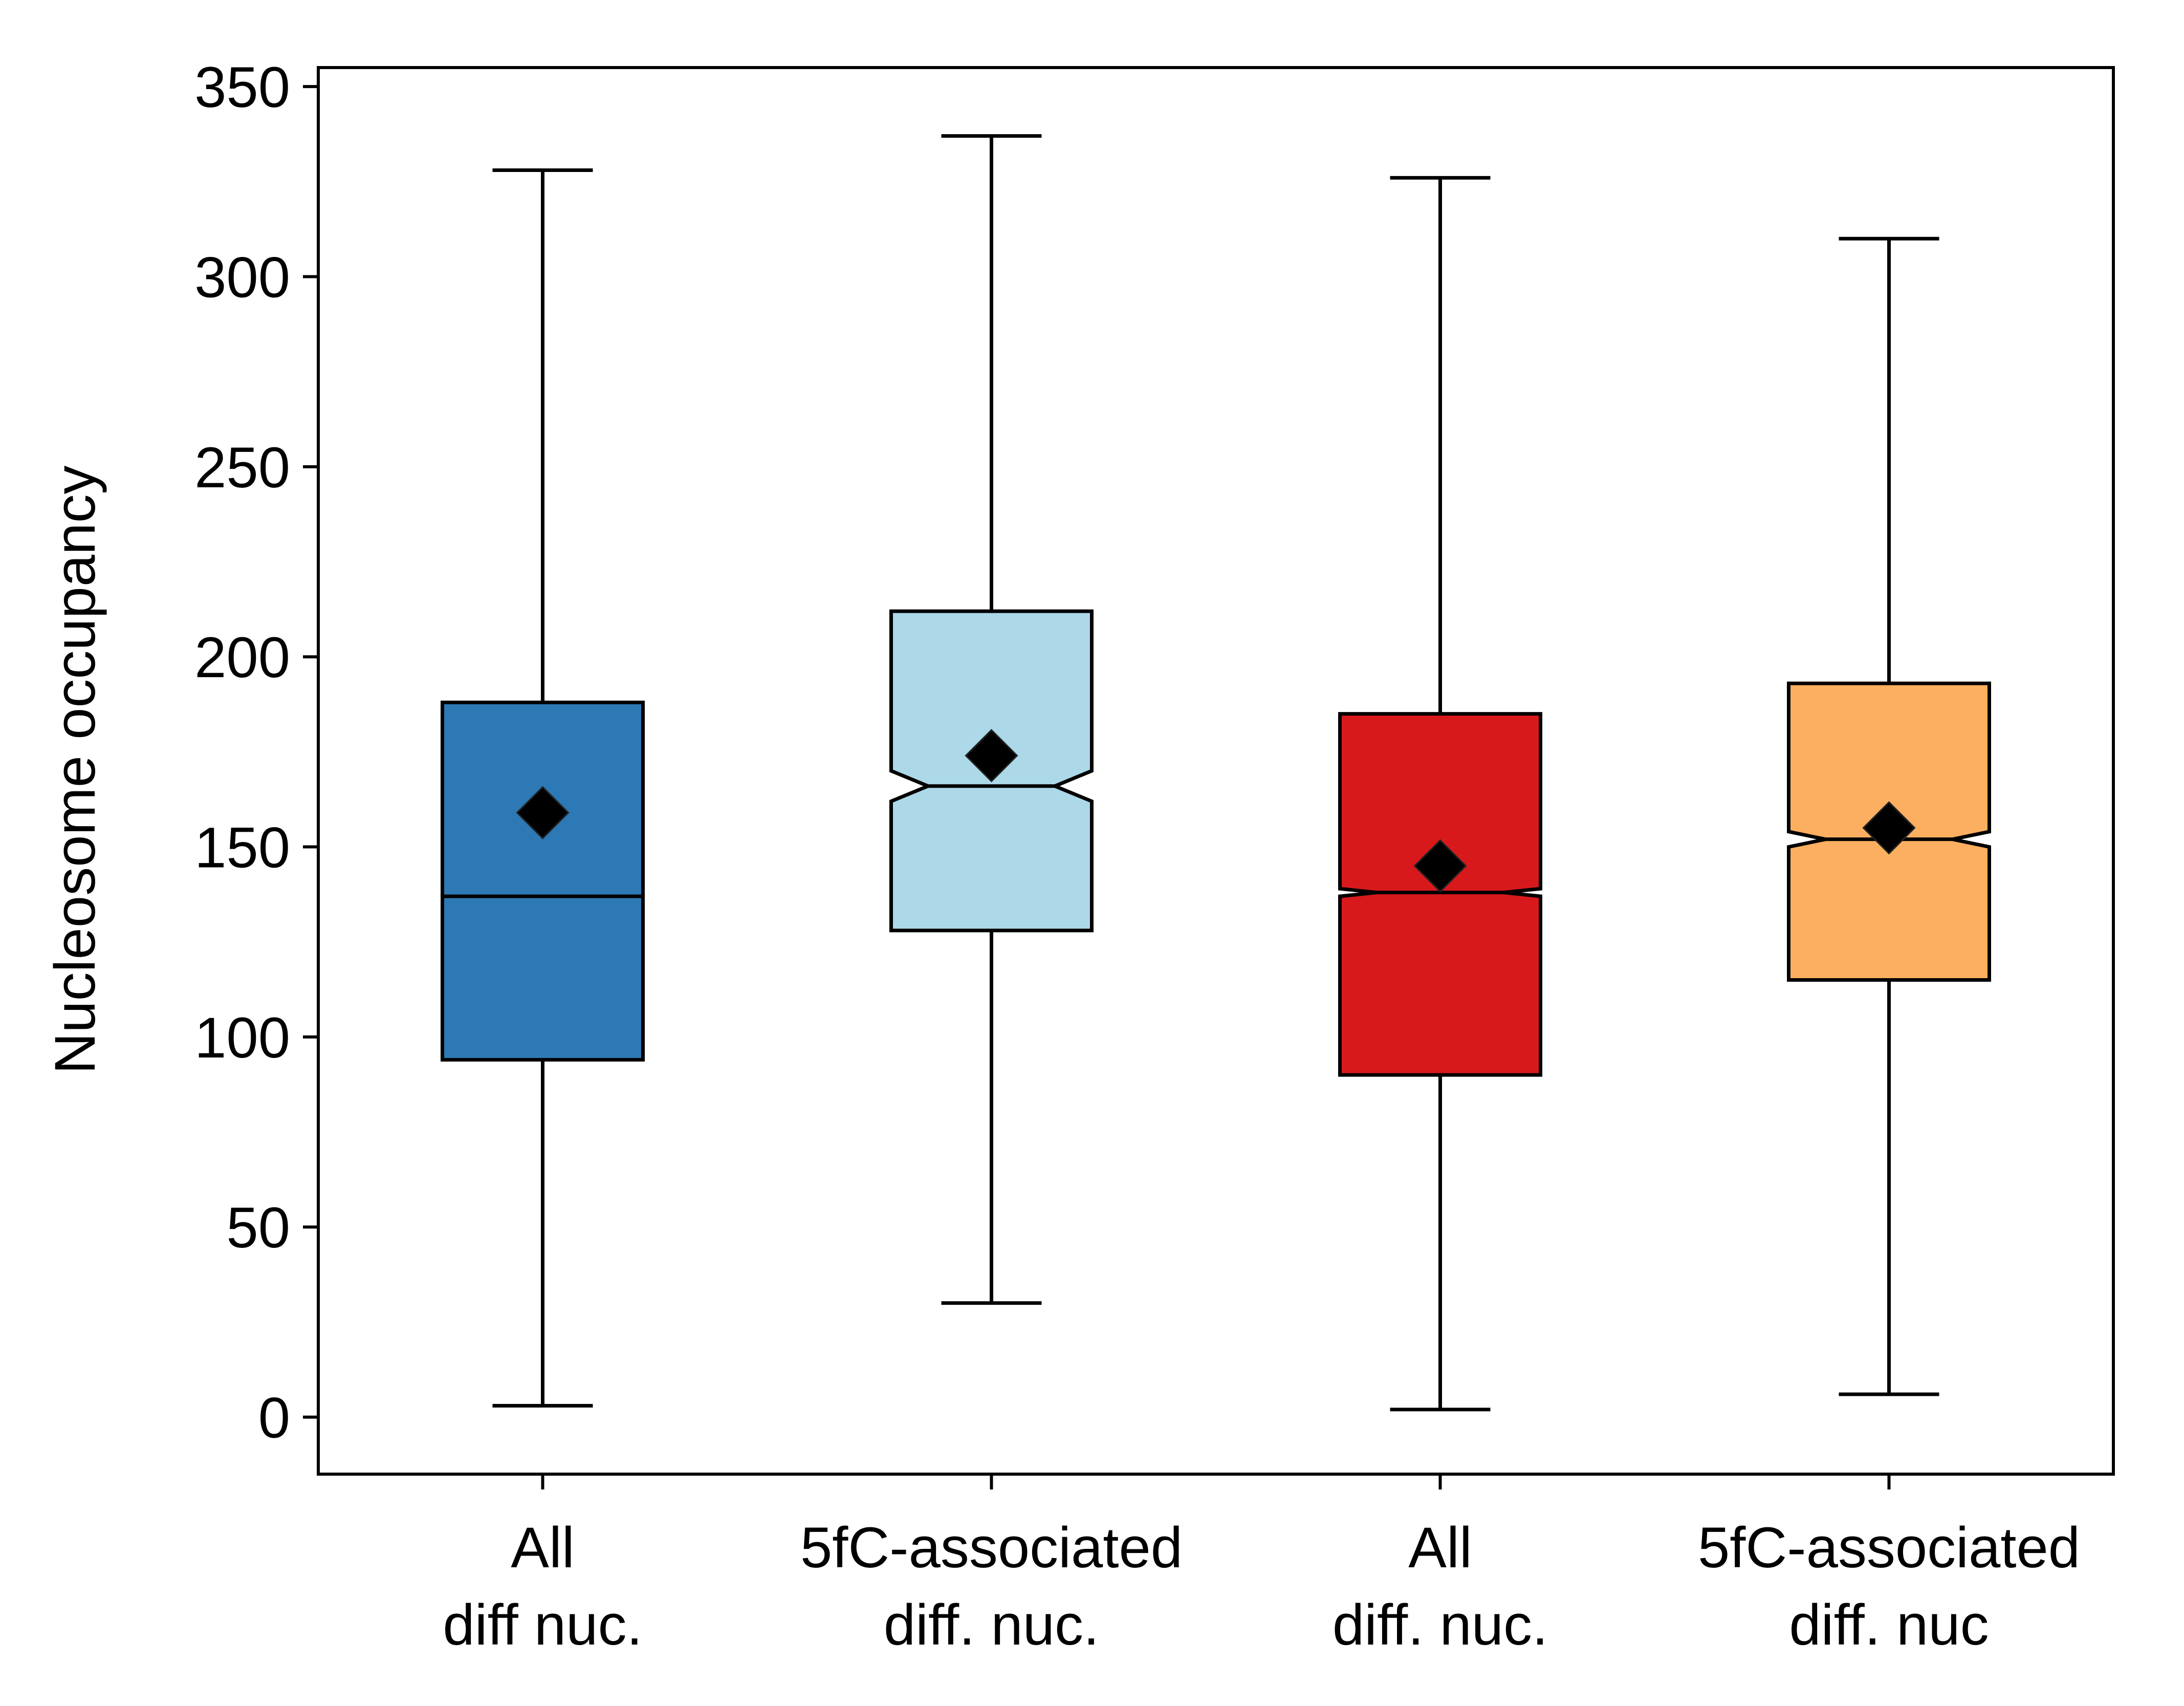  I want to click on y-tick-label: 50, so click(258, 1228).